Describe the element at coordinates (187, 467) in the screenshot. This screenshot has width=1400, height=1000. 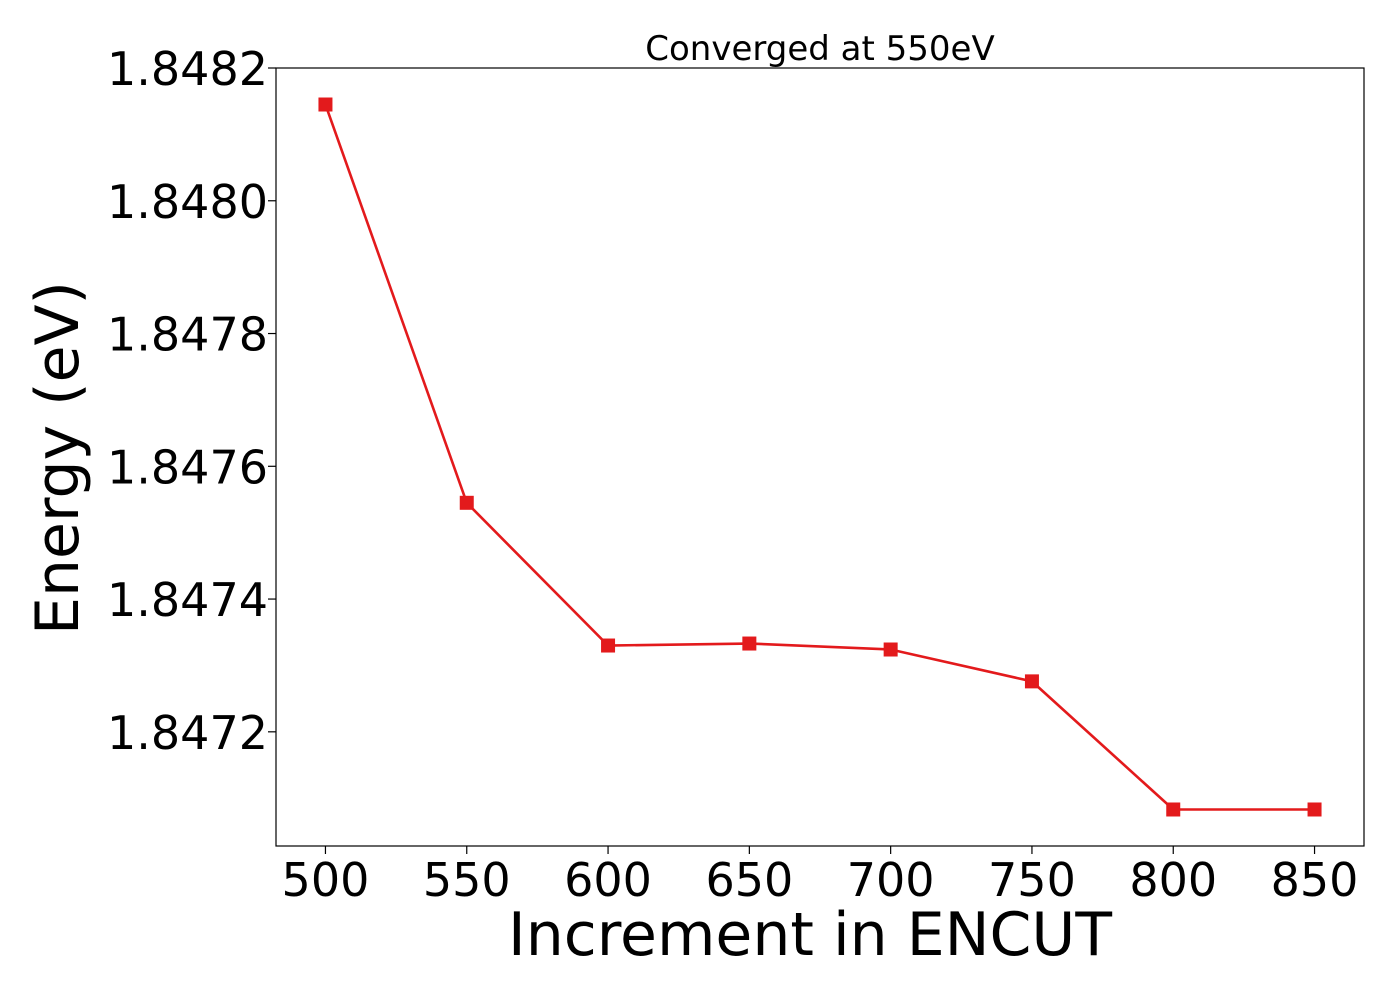
I see `y-tick-label: 1.8476` at that location.